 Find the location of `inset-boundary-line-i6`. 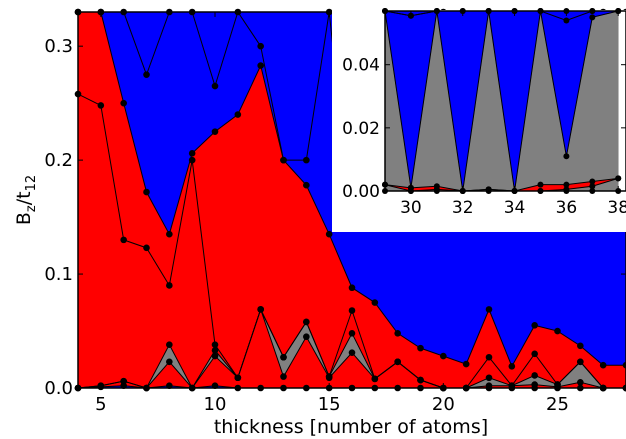

inset-boundary-line-i6 is located at coordinates (502, 14).